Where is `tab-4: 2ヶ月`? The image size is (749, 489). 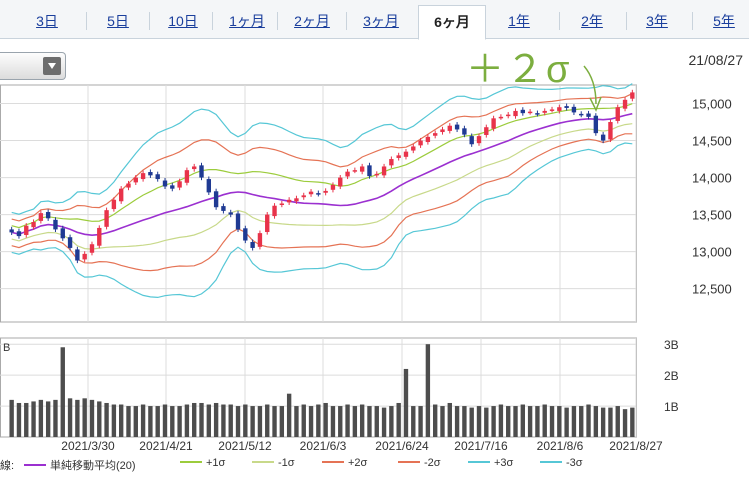 tab-4: 2ヶ月 is located at coordinates (312, 21).